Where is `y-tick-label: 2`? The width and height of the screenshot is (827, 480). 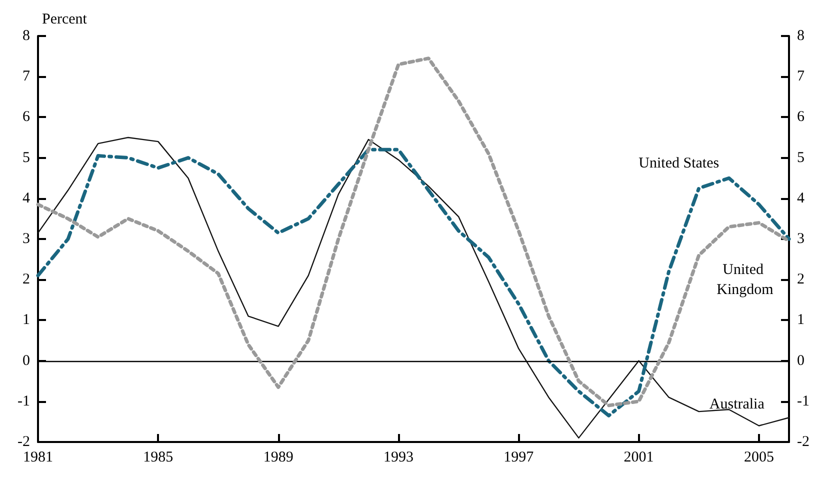 y-tick-label: 2 is located at coordinates (26, 280).